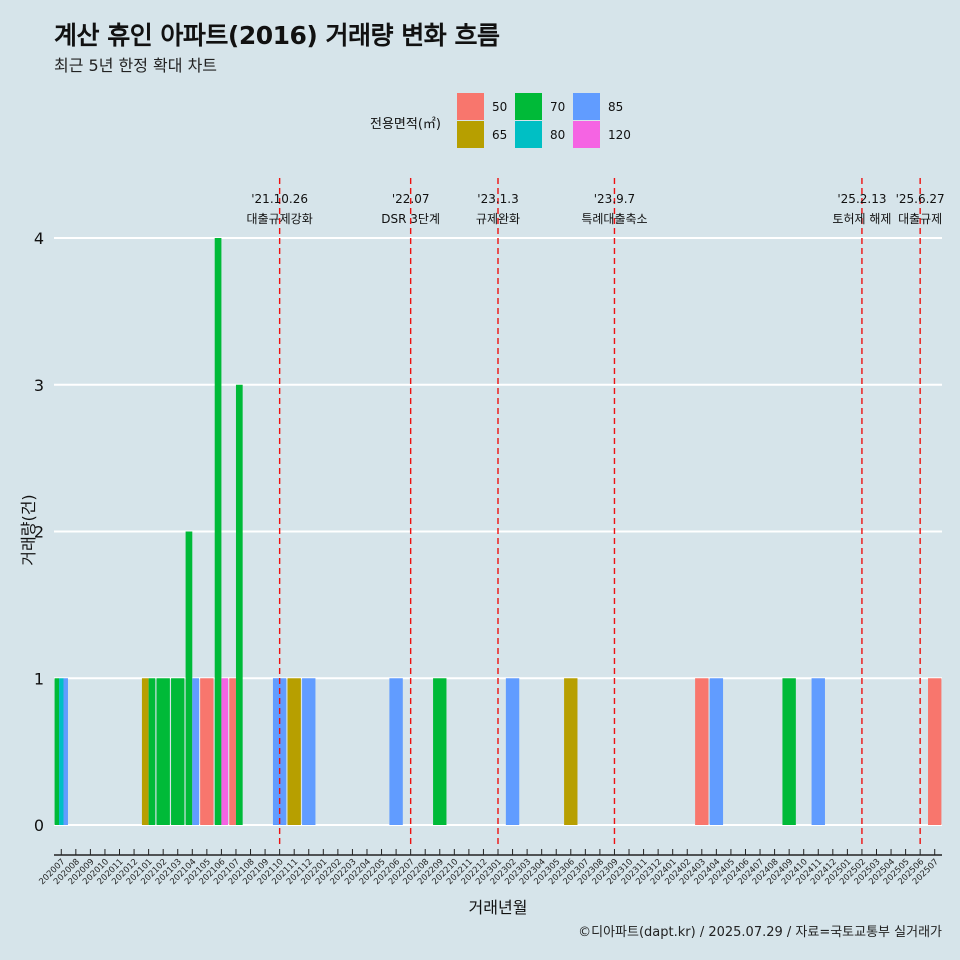 Image resolution: width=960 pixels, height=960 pixels. I want to click on event-date-label: '21.10.26, so click(279, 199).